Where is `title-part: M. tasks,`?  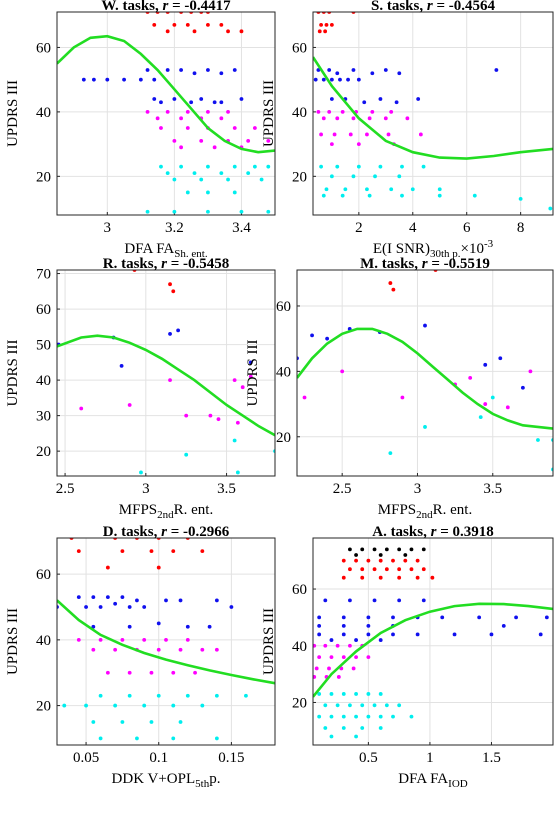
title-part: M. tasks, is located at coordinates (391, 264).